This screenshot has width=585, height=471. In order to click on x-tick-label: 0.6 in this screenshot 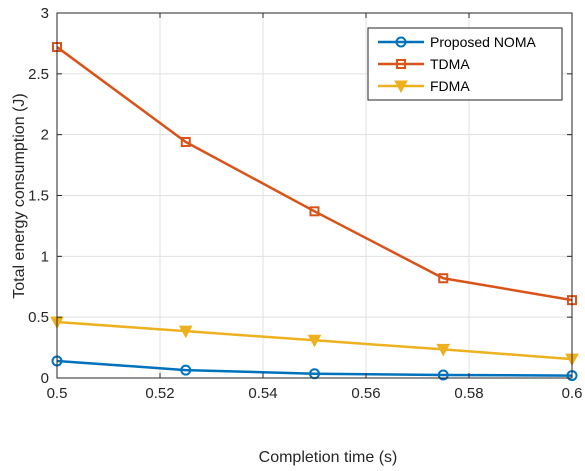, I will do `click(572, 393)`.